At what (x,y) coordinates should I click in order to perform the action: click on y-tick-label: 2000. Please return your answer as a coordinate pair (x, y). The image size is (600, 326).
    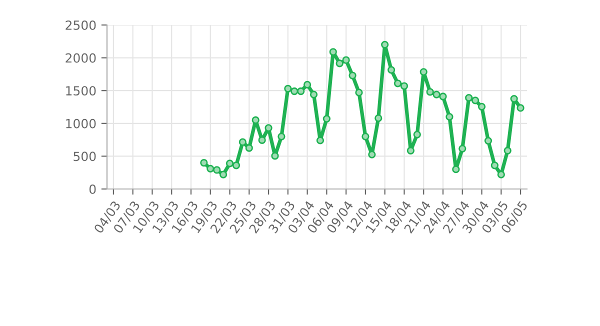
    Looking at the image, I should click on (81, 58).